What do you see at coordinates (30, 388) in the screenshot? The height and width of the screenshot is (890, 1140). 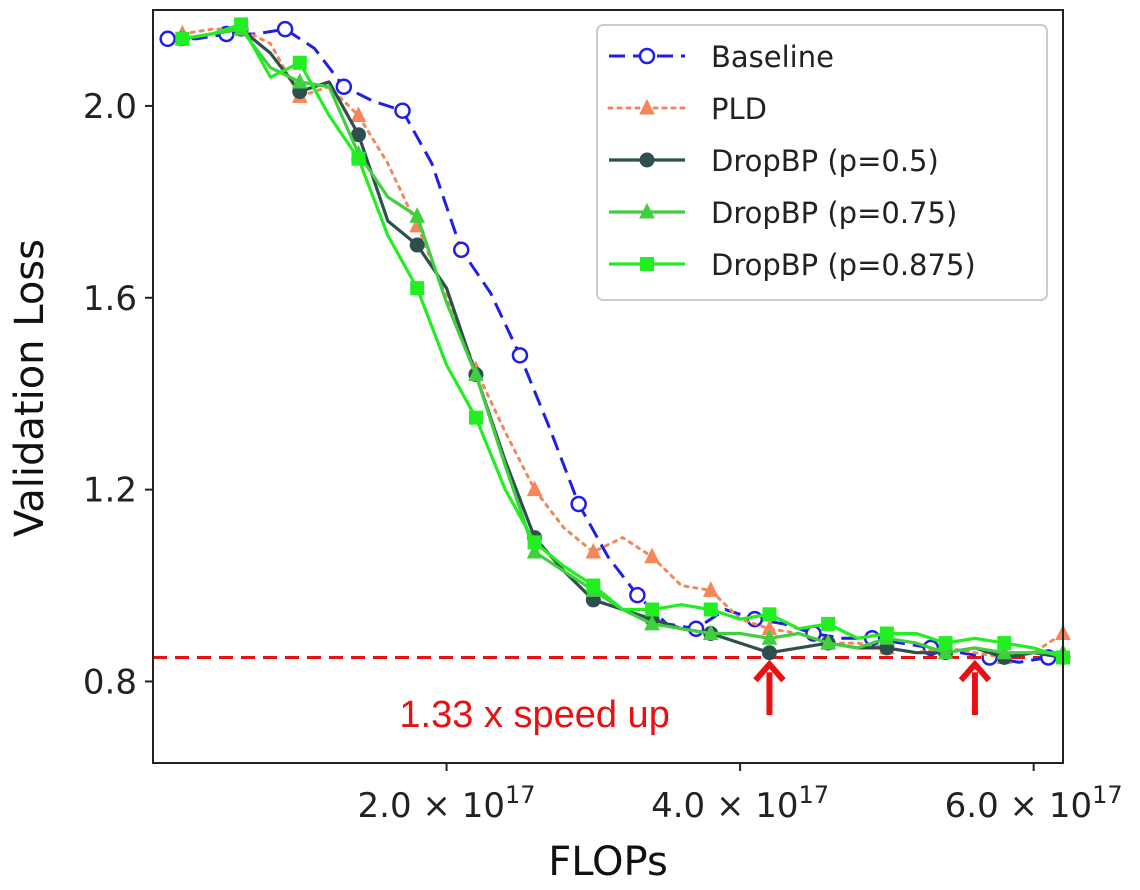 I see `y-axis-title: Validation Loss` at bounding box center [30, 388].